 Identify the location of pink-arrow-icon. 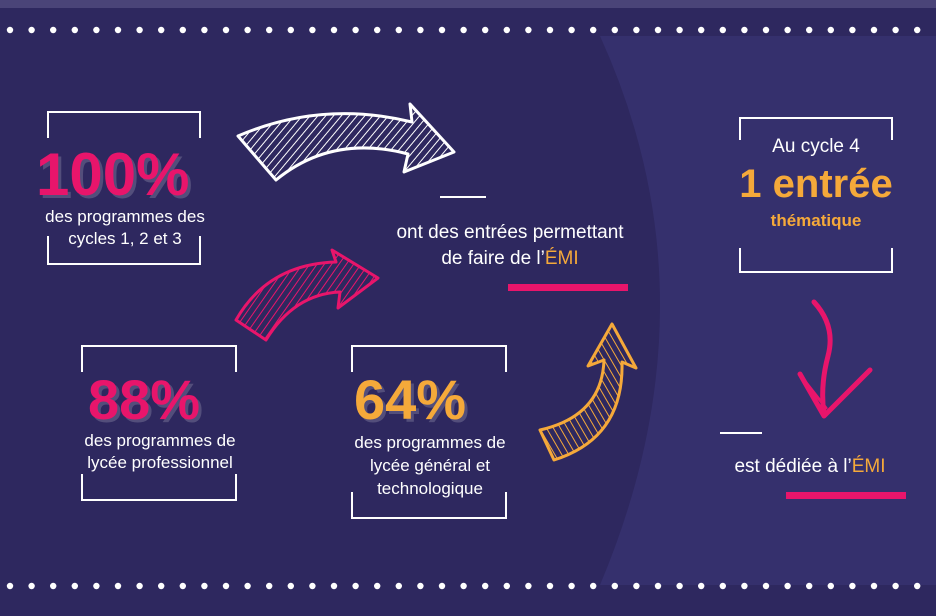
(307, 295).